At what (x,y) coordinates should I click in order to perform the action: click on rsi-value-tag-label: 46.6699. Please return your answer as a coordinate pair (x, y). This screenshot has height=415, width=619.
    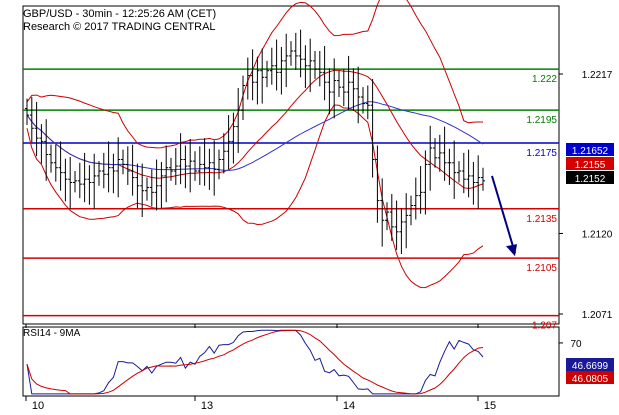
    Looking at the image, I should click on (590, 366).